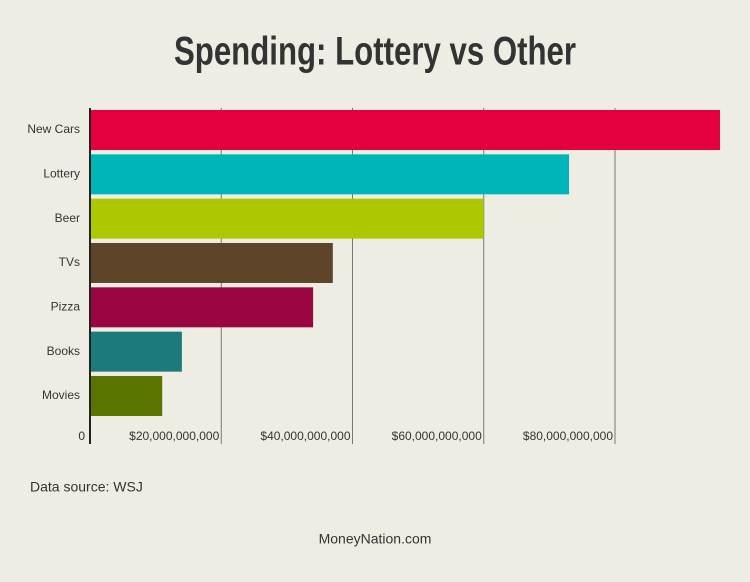 The width and height of the screenshot is (750, 582). What do you see at coordinates (81, 436) in the screenshot?
I see `x-tick-label: 0` at bounding box center [81, 436].